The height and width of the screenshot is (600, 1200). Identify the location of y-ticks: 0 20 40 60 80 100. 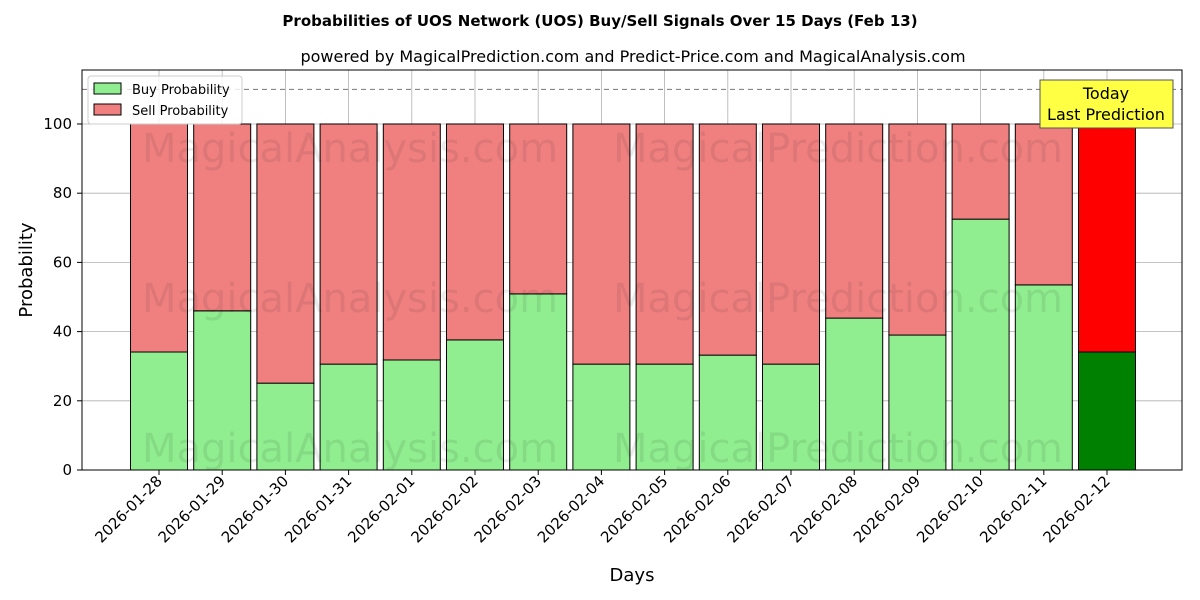
(62, 297).